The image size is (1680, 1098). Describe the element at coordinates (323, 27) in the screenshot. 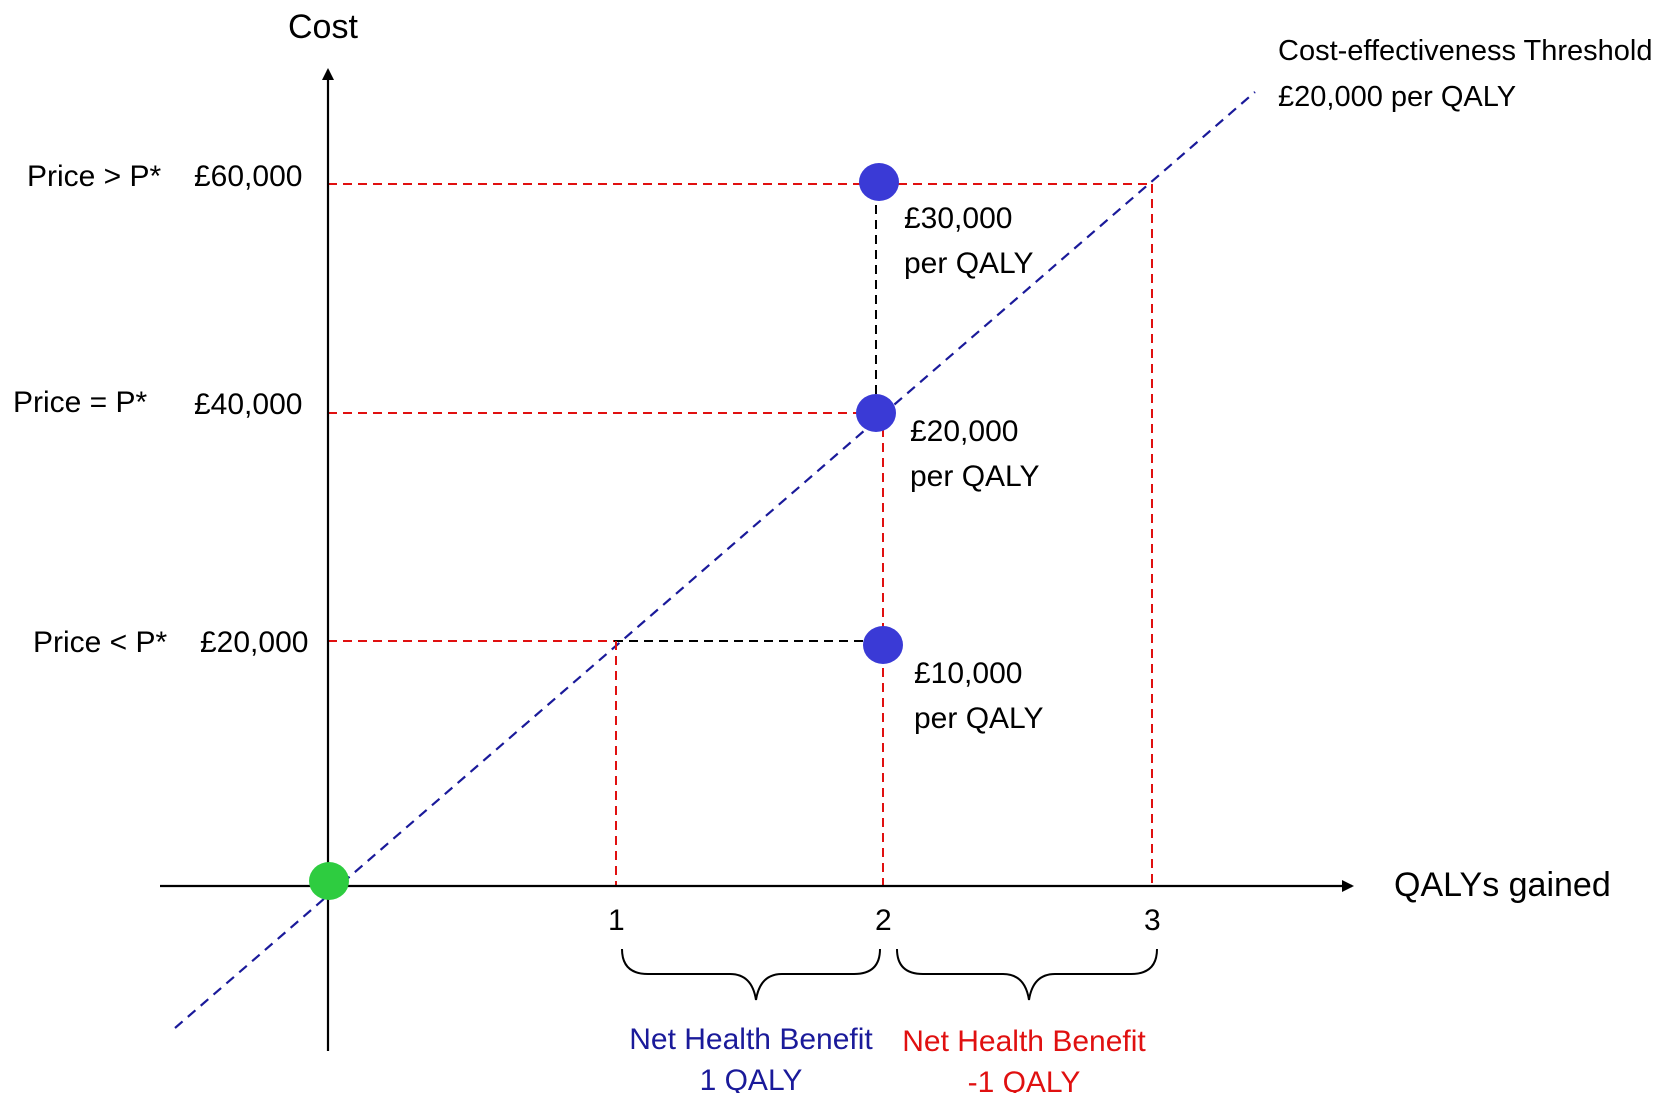

I see `y-axis-title: Cost` at that location.